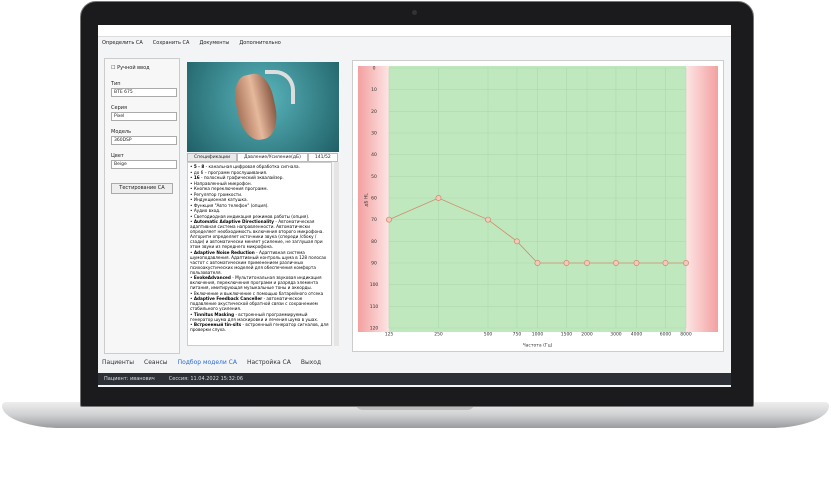  I want to click on toolbar-button: Дополнительно, so click(260, 43).